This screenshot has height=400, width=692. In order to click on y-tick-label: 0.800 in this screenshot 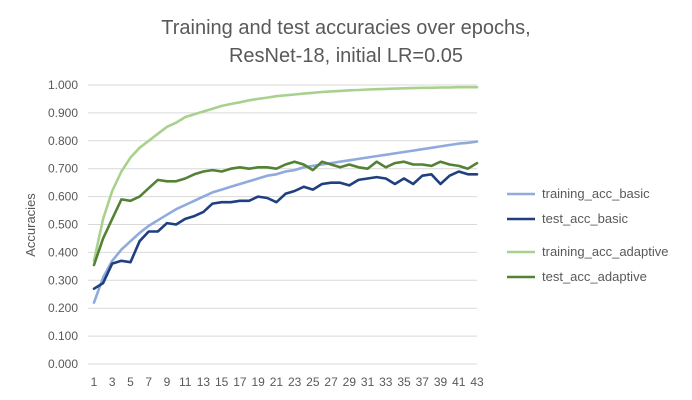, I will do `click(63, 141)`.